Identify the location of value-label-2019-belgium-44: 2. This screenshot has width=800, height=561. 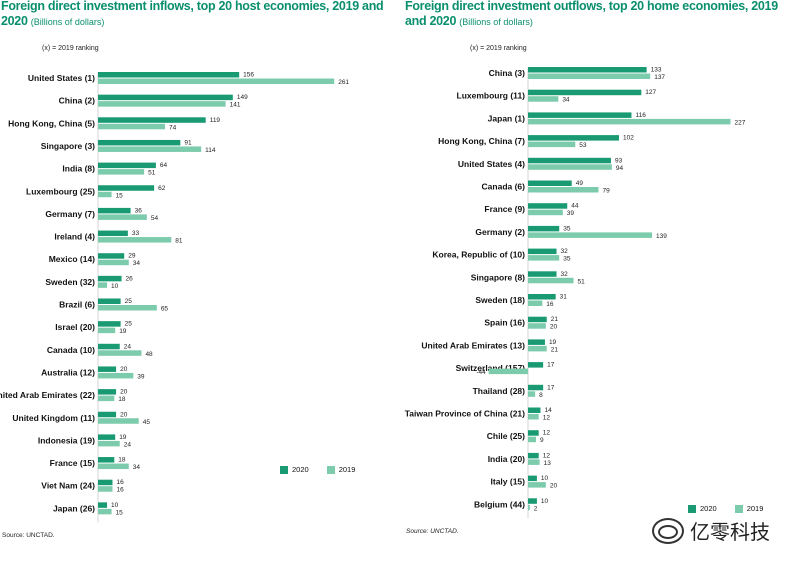
(536, 508).